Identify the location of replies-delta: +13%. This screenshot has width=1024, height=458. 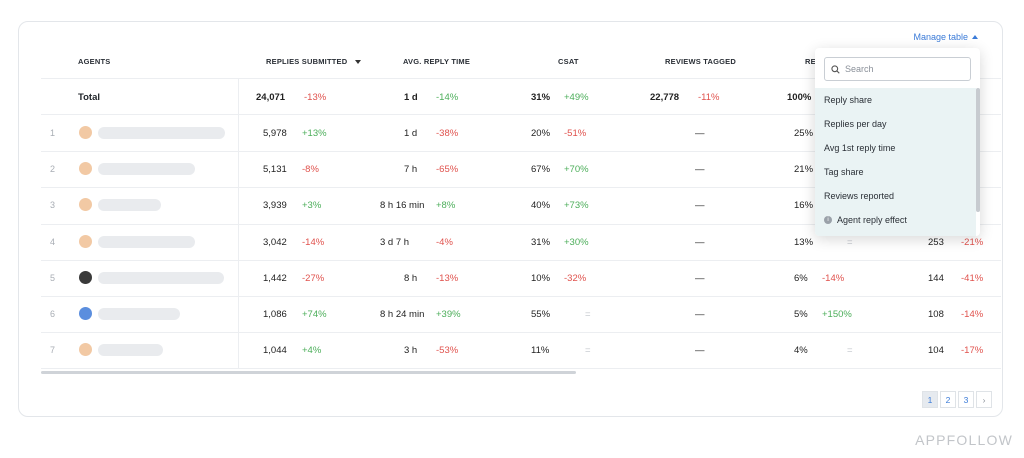
(314, 133).